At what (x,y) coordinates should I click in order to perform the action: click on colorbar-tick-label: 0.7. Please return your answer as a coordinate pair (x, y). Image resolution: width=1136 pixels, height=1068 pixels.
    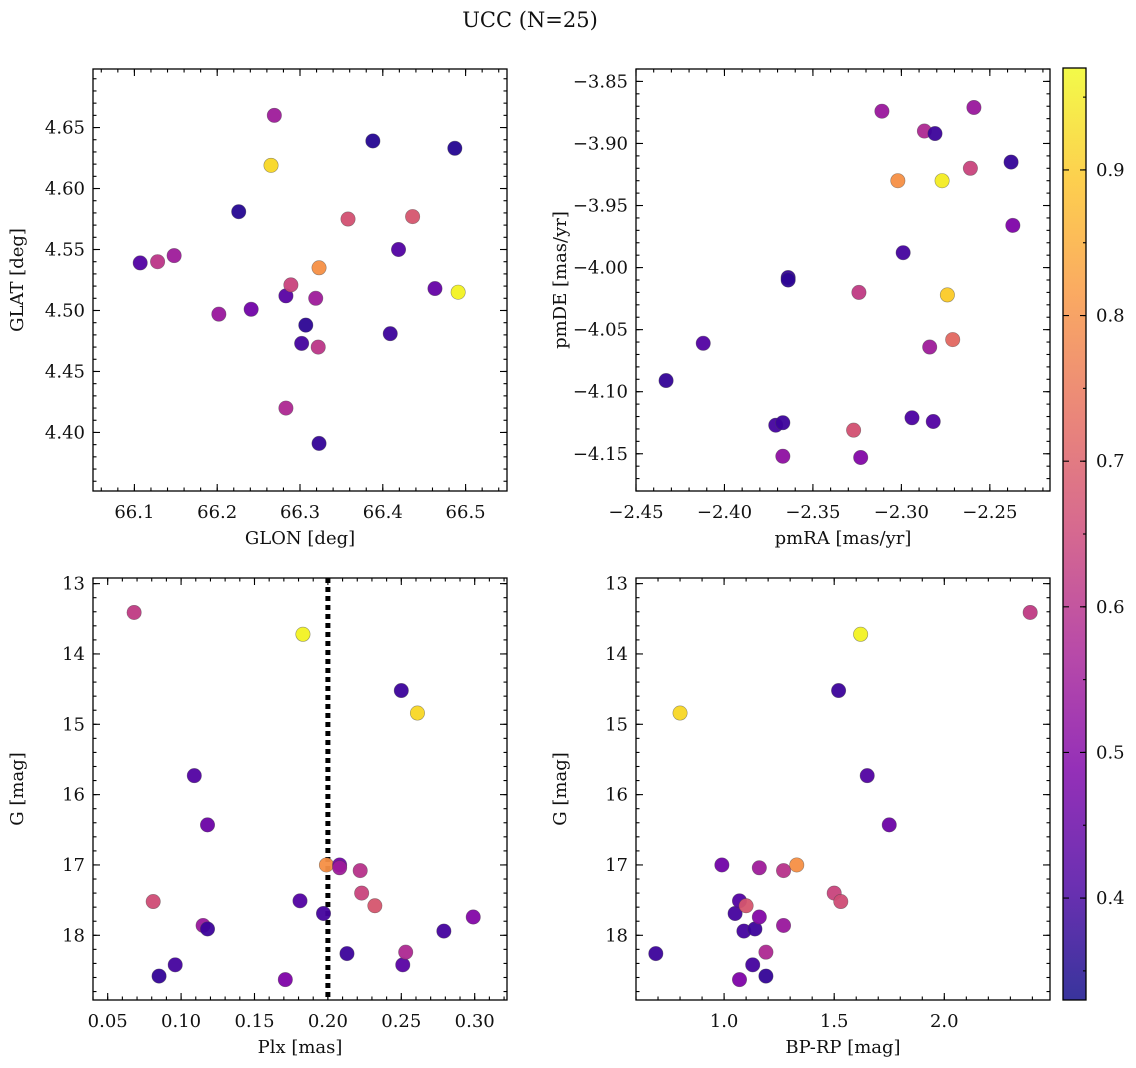
    Looking at the image, I should click on (1110, 461).